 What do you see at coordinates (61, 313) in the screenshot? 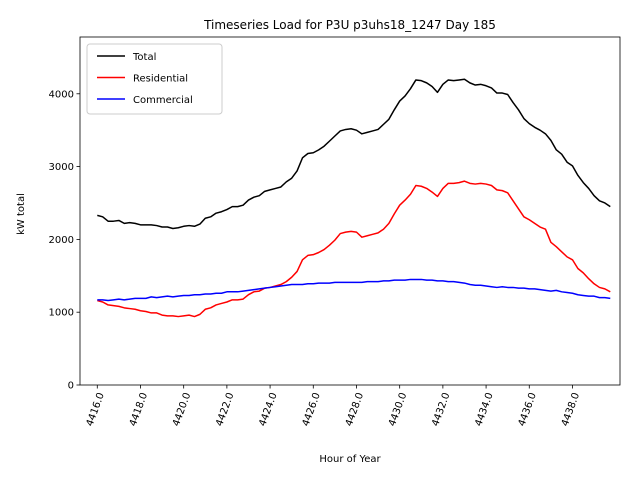
I see `y-tick-label: 1000` at bounding box center [61, 313].